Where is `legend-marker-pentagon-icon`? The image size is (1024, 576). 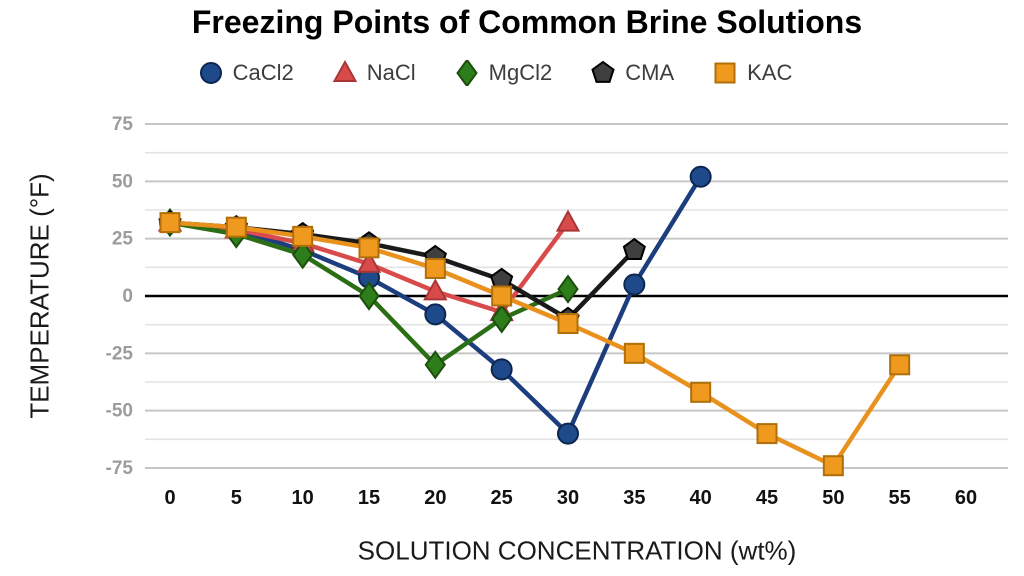
legend-marker-pentagon-icon is located at coordinates (603, 71).